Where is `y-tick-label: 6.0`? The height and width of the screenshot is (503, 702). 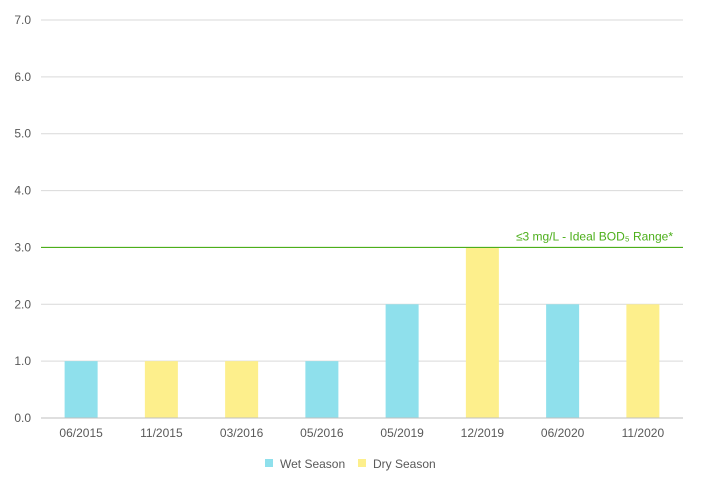
y-tick-label: 6.0 is located at coordinates (22, 77).